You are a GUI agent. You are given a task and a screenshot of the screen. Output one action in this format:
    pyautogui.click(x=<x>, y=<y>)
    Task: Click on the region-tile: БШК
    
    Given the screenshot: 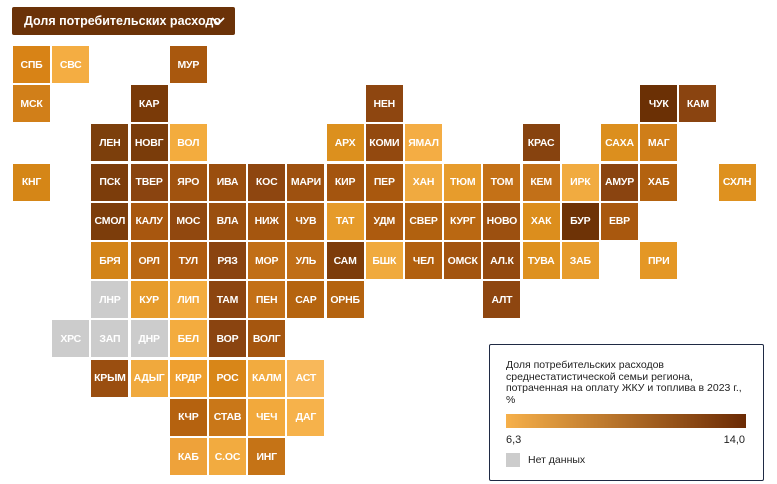 What is the action you would take?
    pyautogui.click(x=384, y=260)
    